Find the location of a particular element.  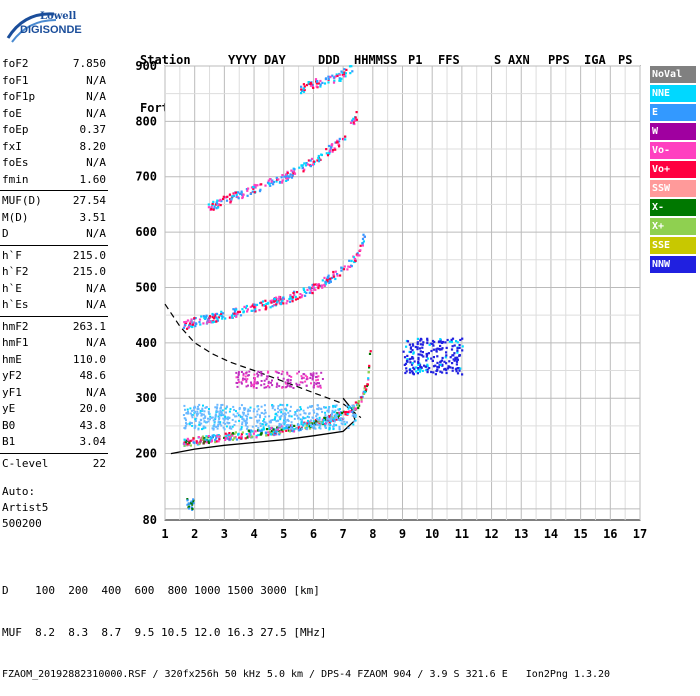

param-value: N/A is located at coordinates (96, 80).